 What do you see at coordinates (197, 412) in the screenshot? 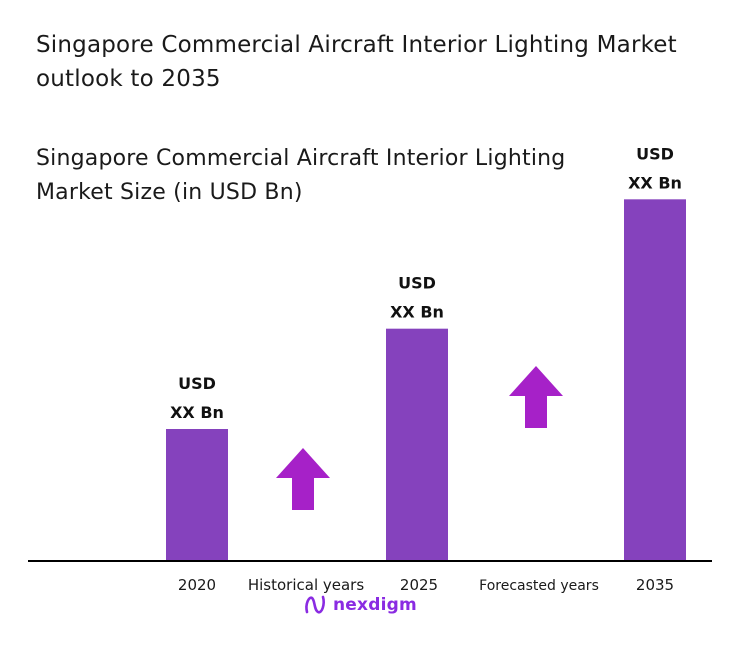
I see `data-label-2020: XX Bn` at bounding box center [197, 412].